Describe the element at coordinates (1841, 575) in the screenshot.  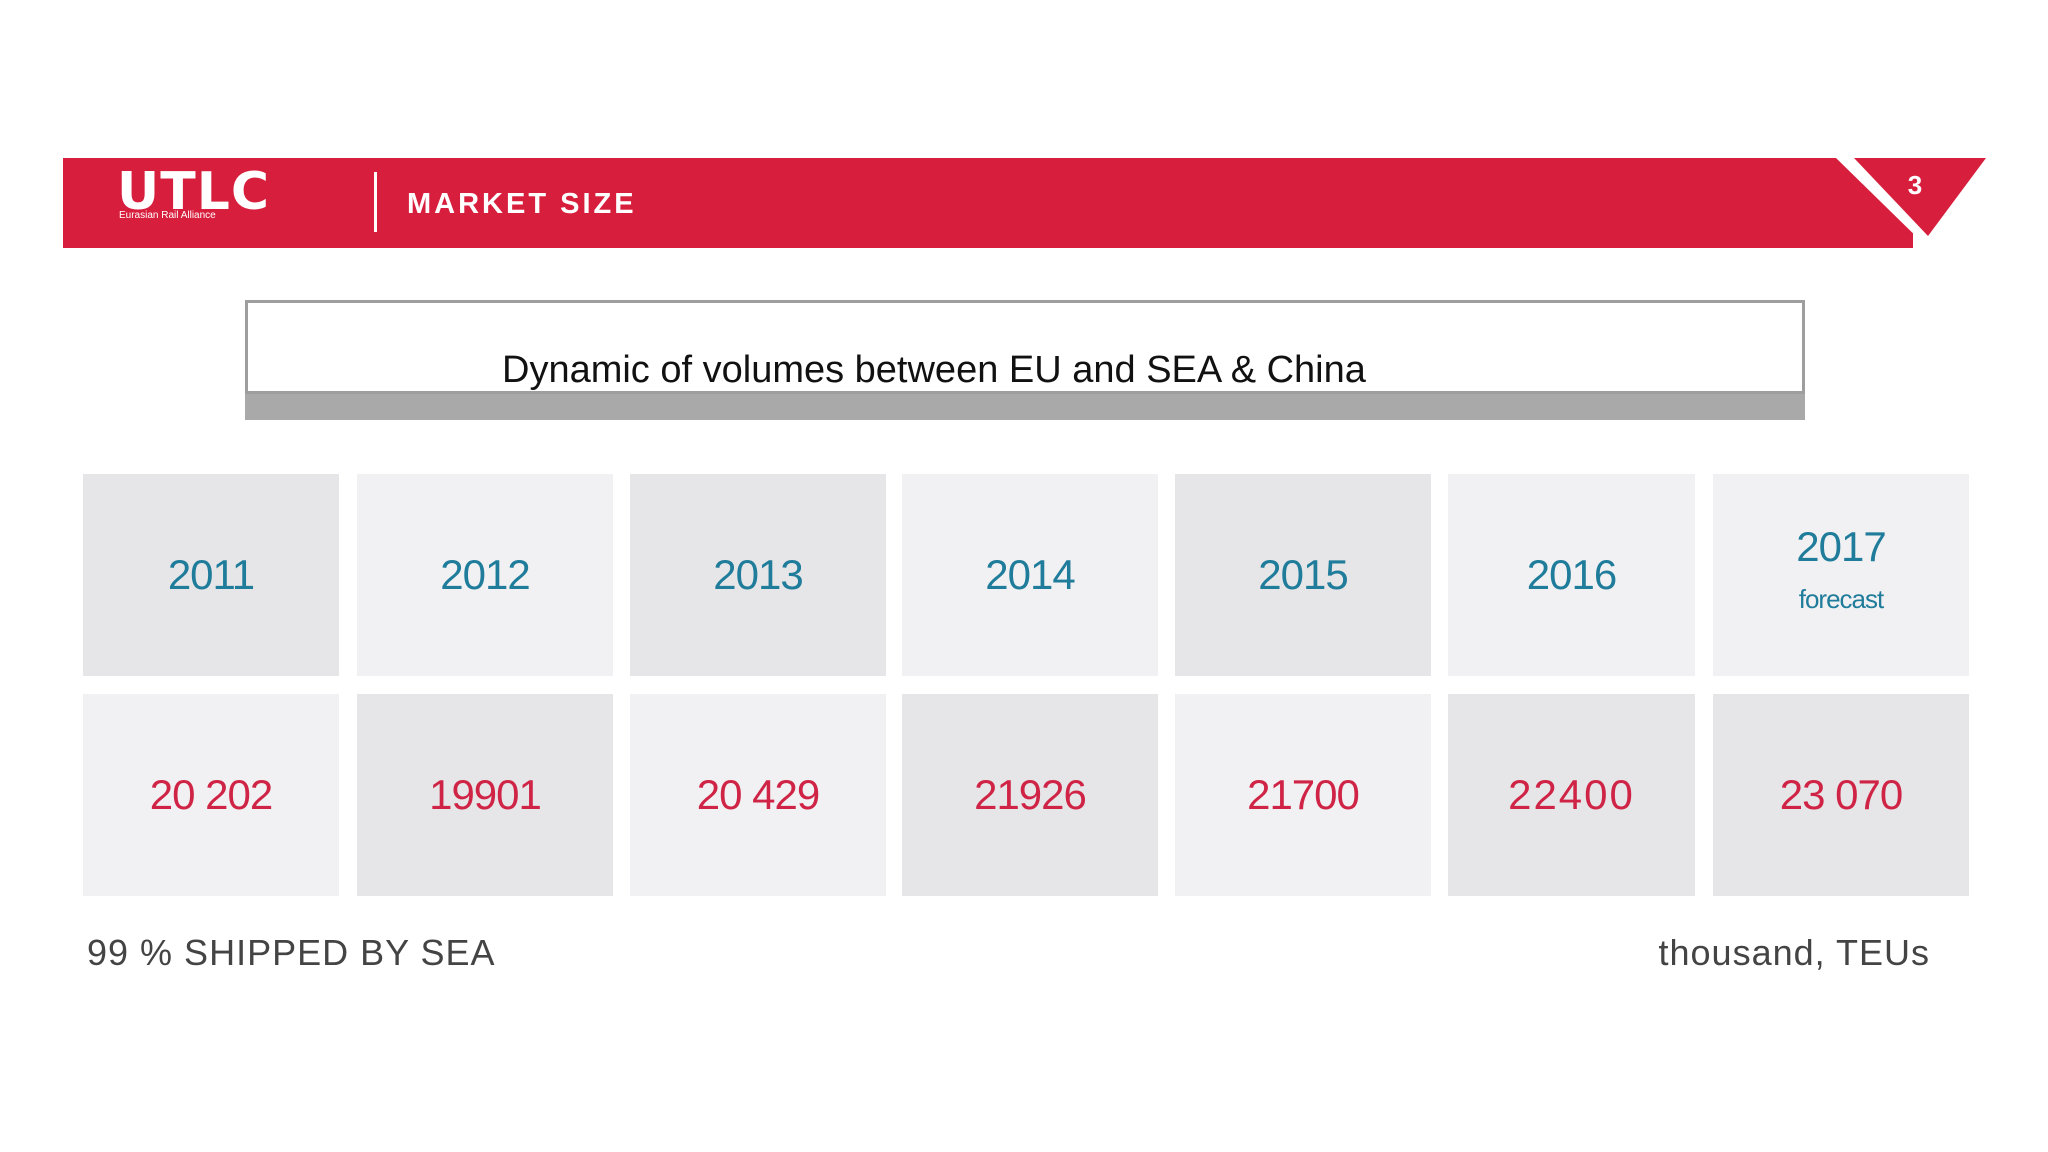
I see `year-tile-2017: 2017 forecast` at that location.